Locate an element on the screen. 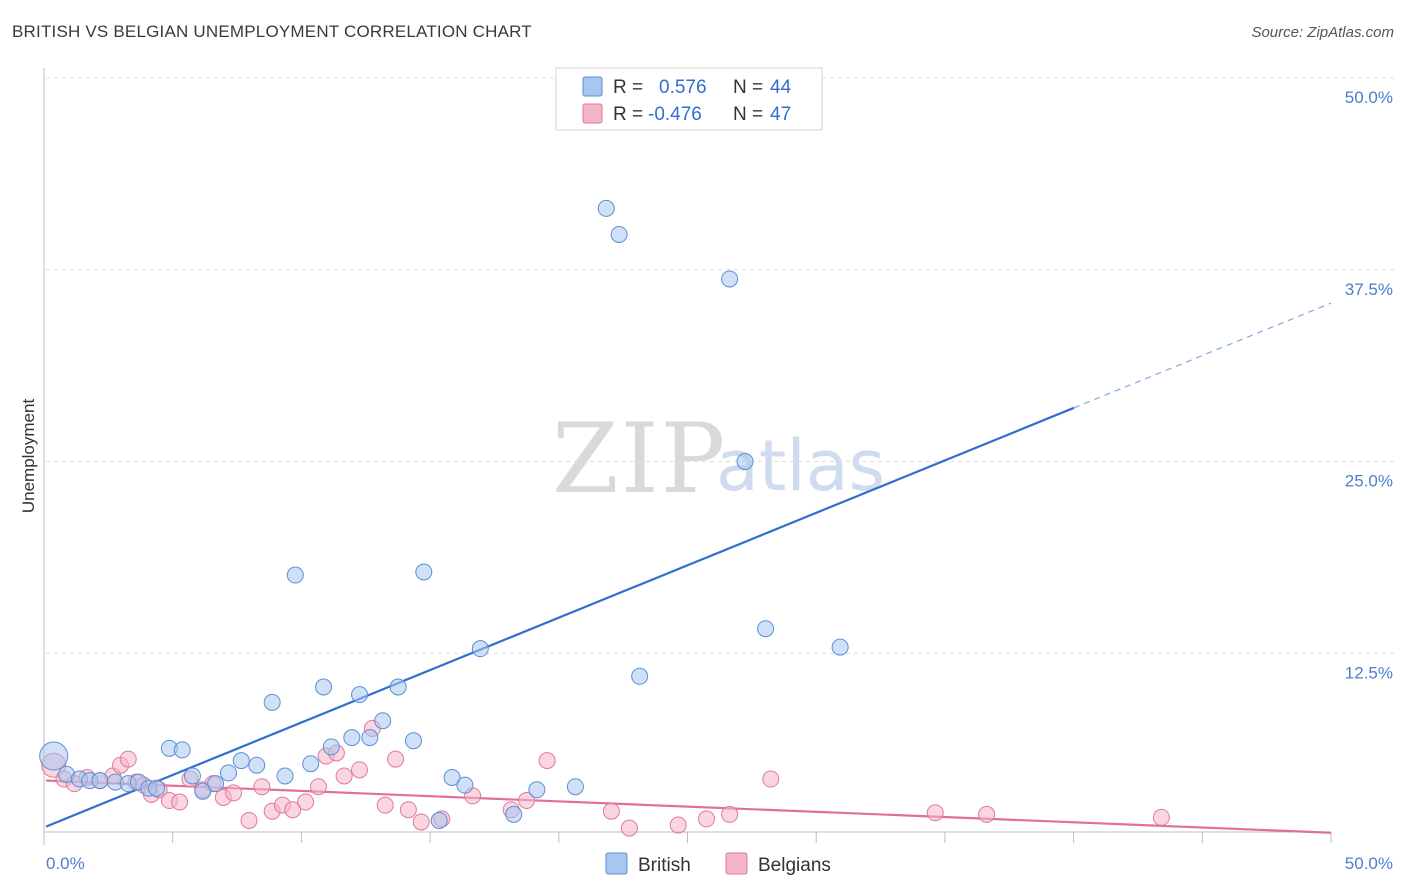 The height and width of the screenshot is (892, 1406). belgians-series-swatch is located at coordinates (736, 863).